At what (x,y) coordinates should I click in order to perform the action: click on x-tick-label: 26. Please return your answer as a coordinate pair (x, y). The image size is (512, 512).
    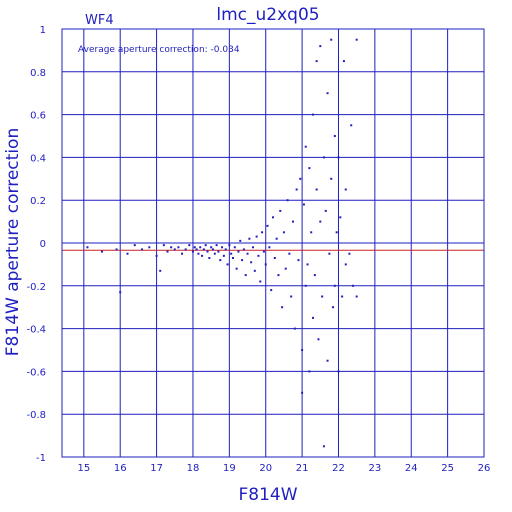
    Looking at the image, I should click on (484, 468).